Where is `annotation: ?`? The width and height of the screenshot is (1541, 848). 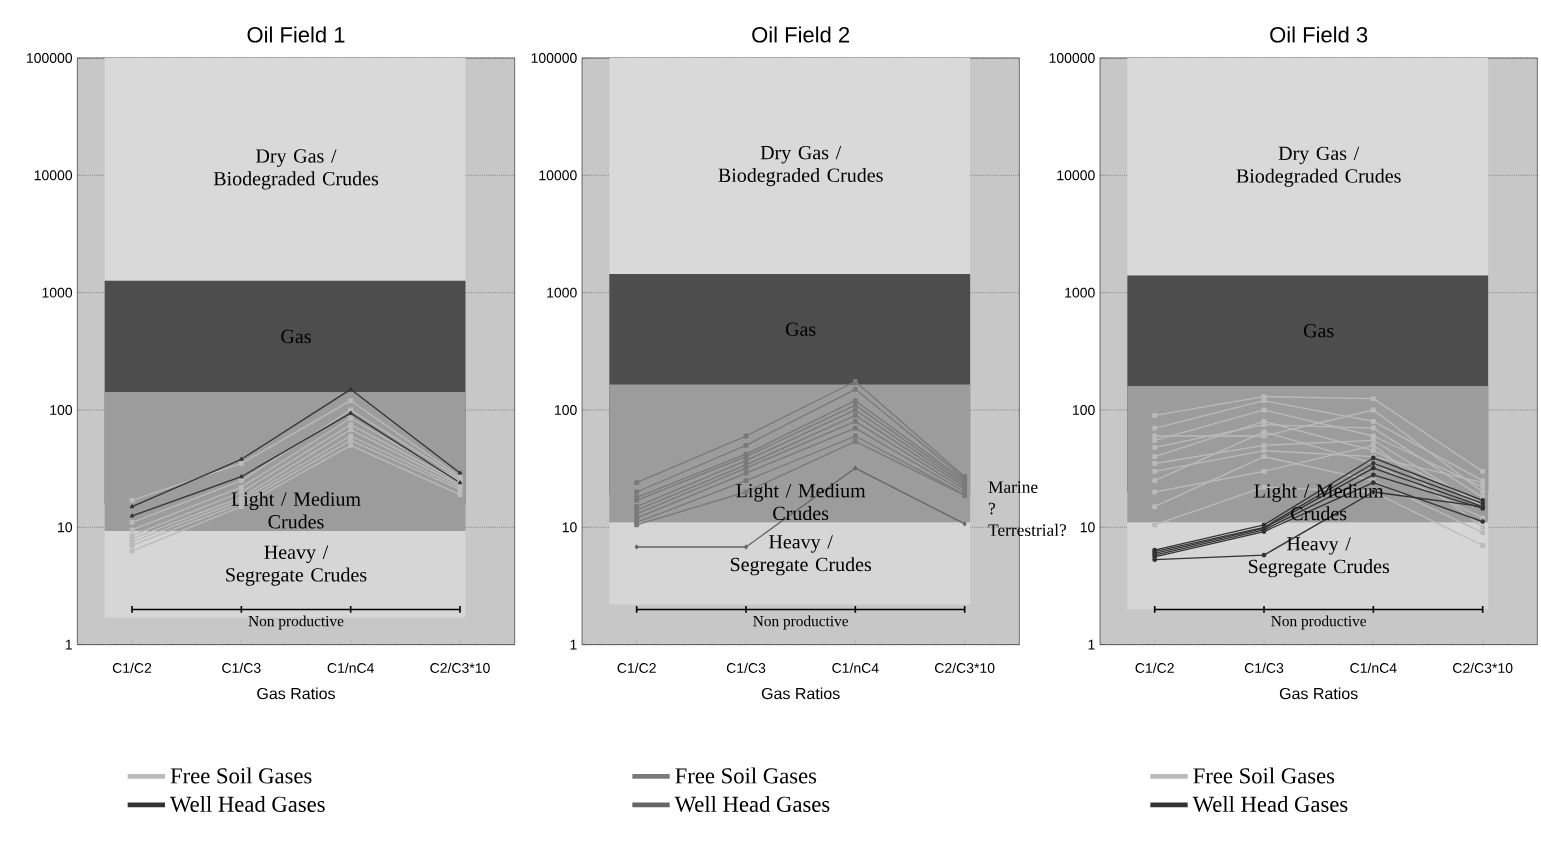 annotation: ? is located at coordinates (992, 508).